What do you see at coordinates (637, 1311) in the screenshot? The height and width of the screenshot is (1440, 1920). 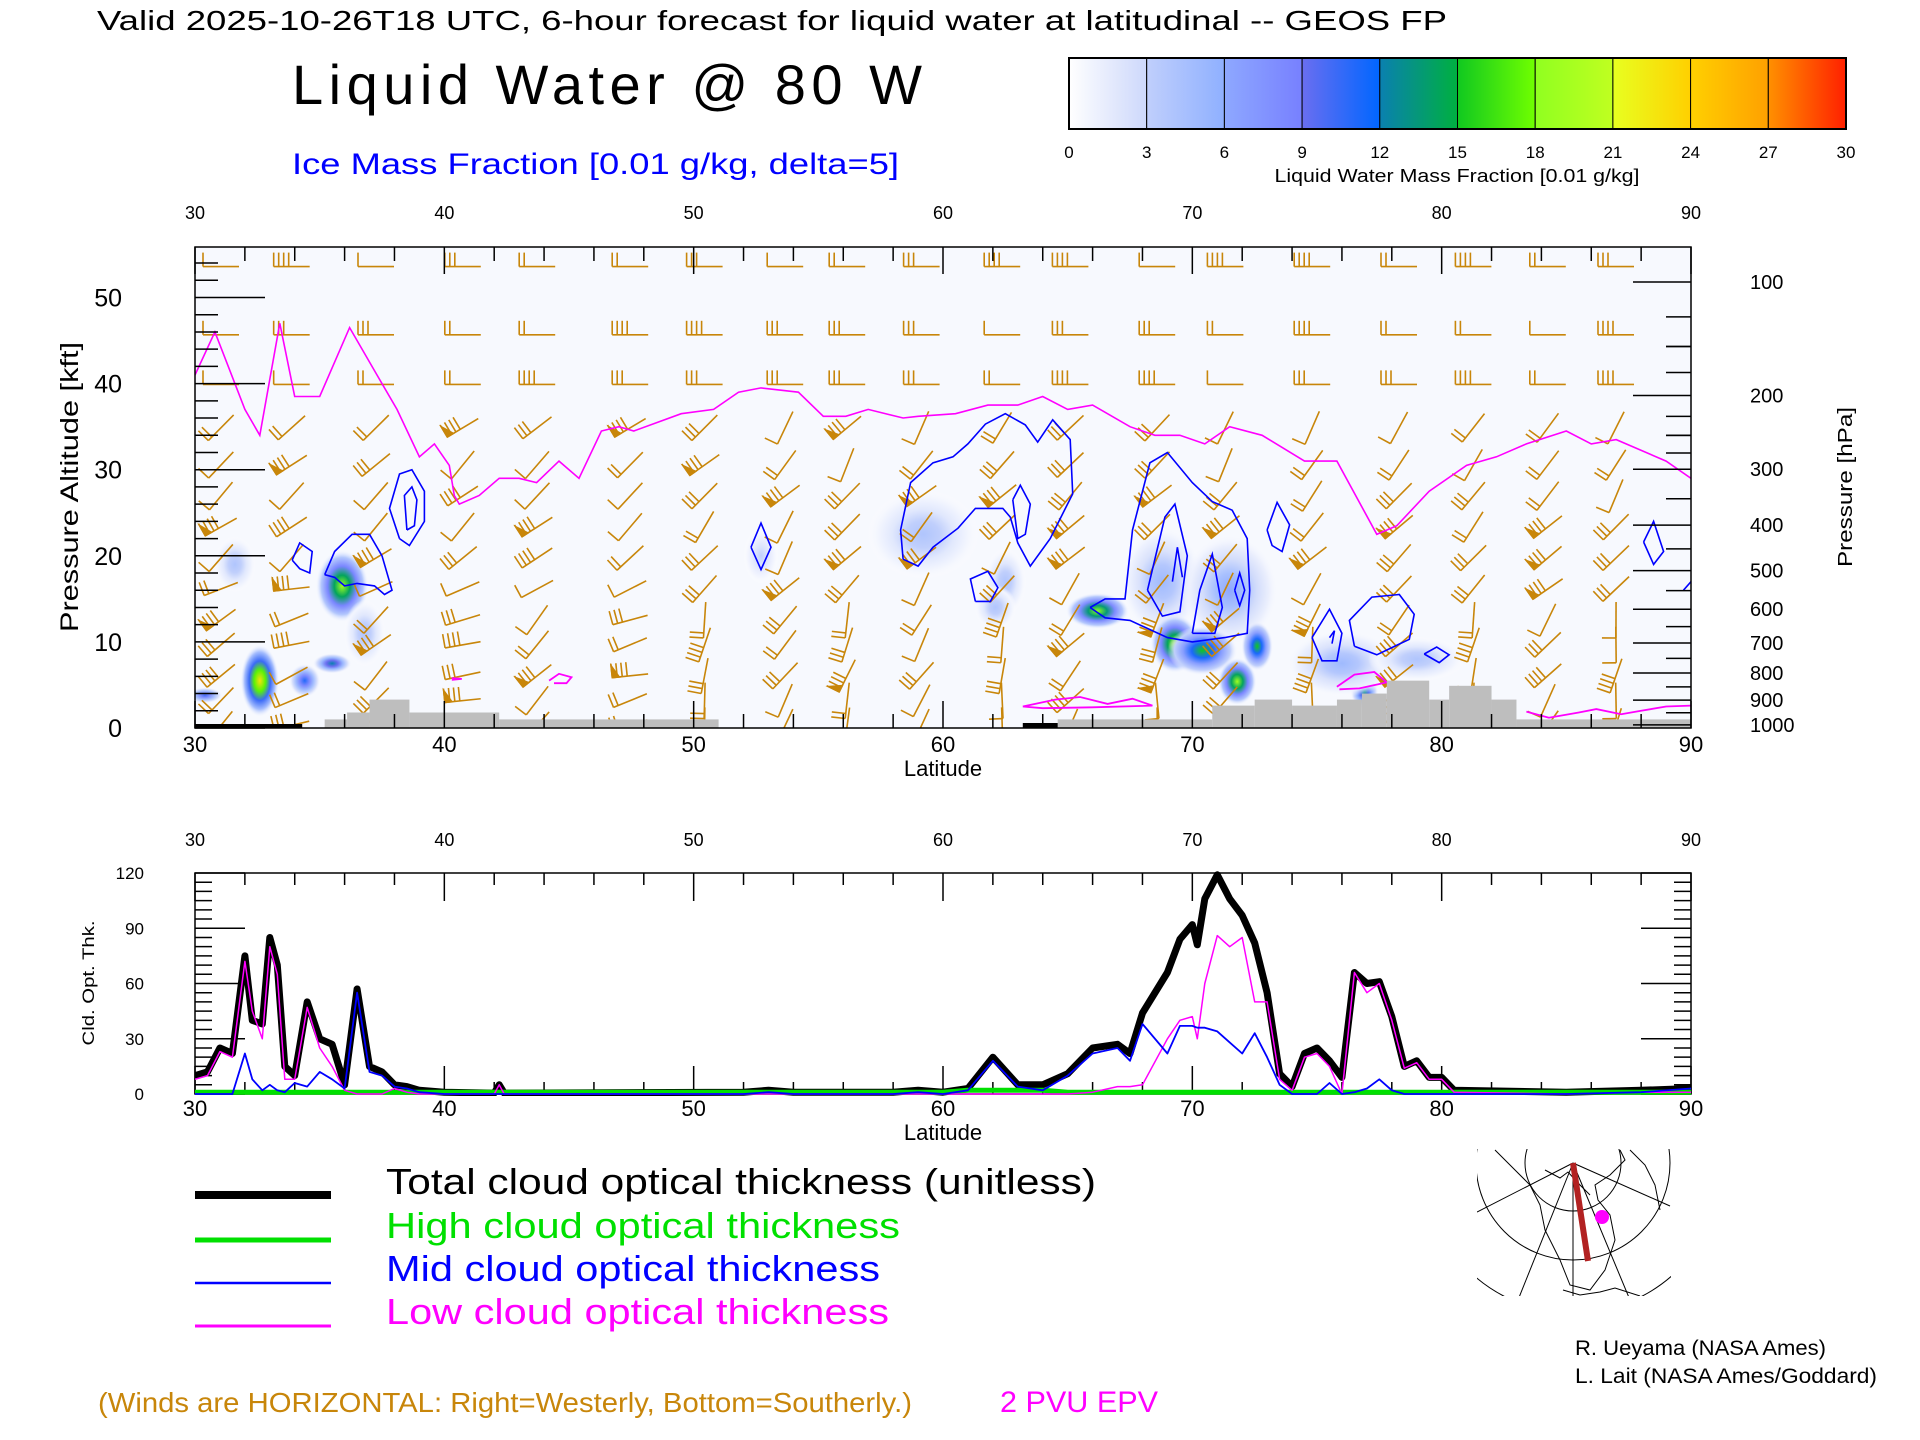 I see `legend-label-low: Low cloud optical thickness` at bounding box center [637, 1311].